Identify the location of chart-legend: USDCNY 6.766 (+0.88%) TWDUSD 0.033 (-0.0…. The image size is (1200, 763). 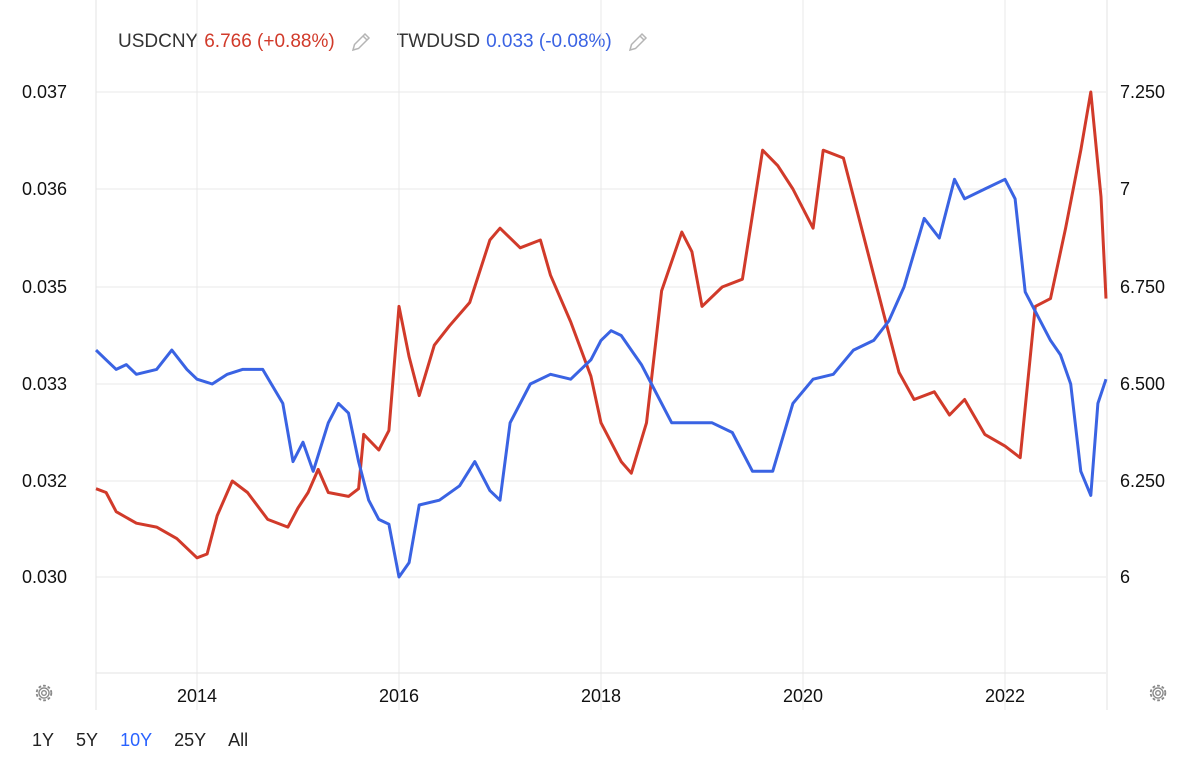
(396, 42).